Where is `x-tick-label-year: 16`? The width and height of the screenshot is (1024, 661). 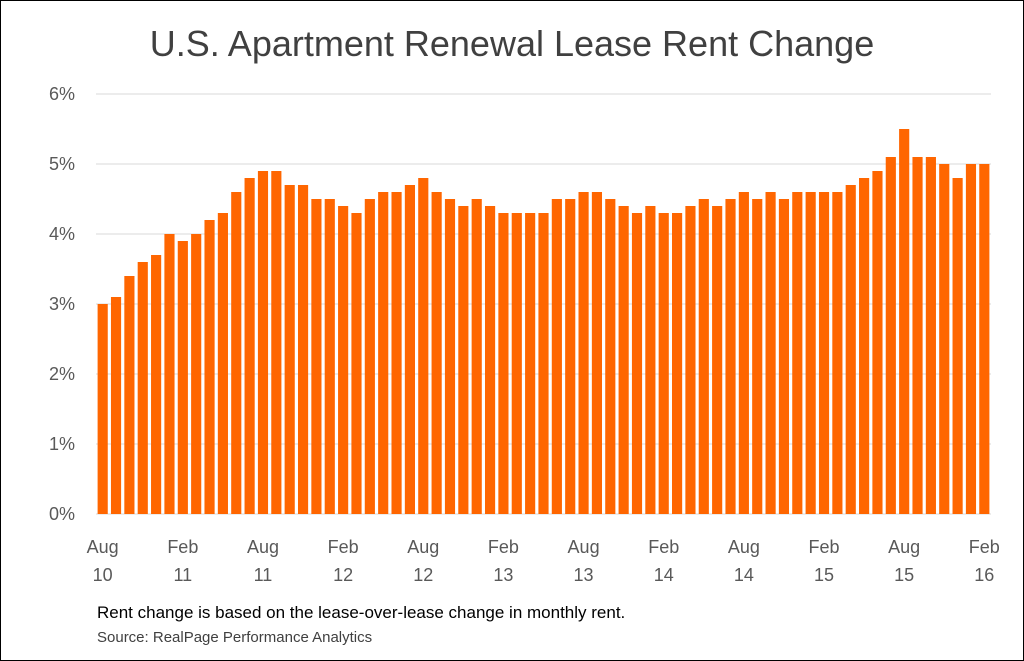 x-tick-label-year: 16 is located at coordinates (984, 575).